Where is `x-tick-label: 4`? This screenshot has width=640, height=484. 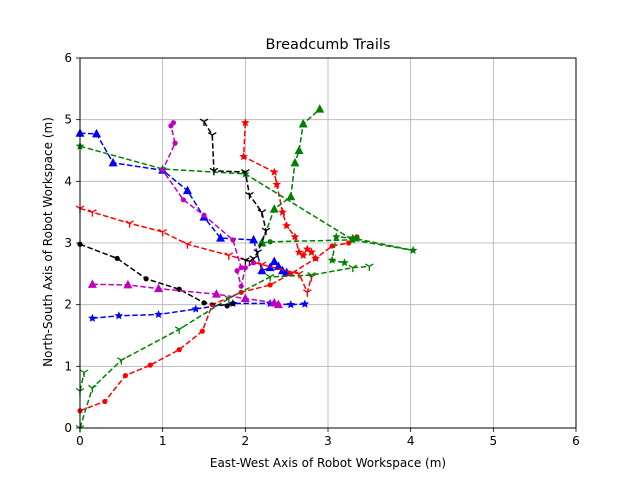 x-tick-label: 4 is located at coordinates (411, 441).